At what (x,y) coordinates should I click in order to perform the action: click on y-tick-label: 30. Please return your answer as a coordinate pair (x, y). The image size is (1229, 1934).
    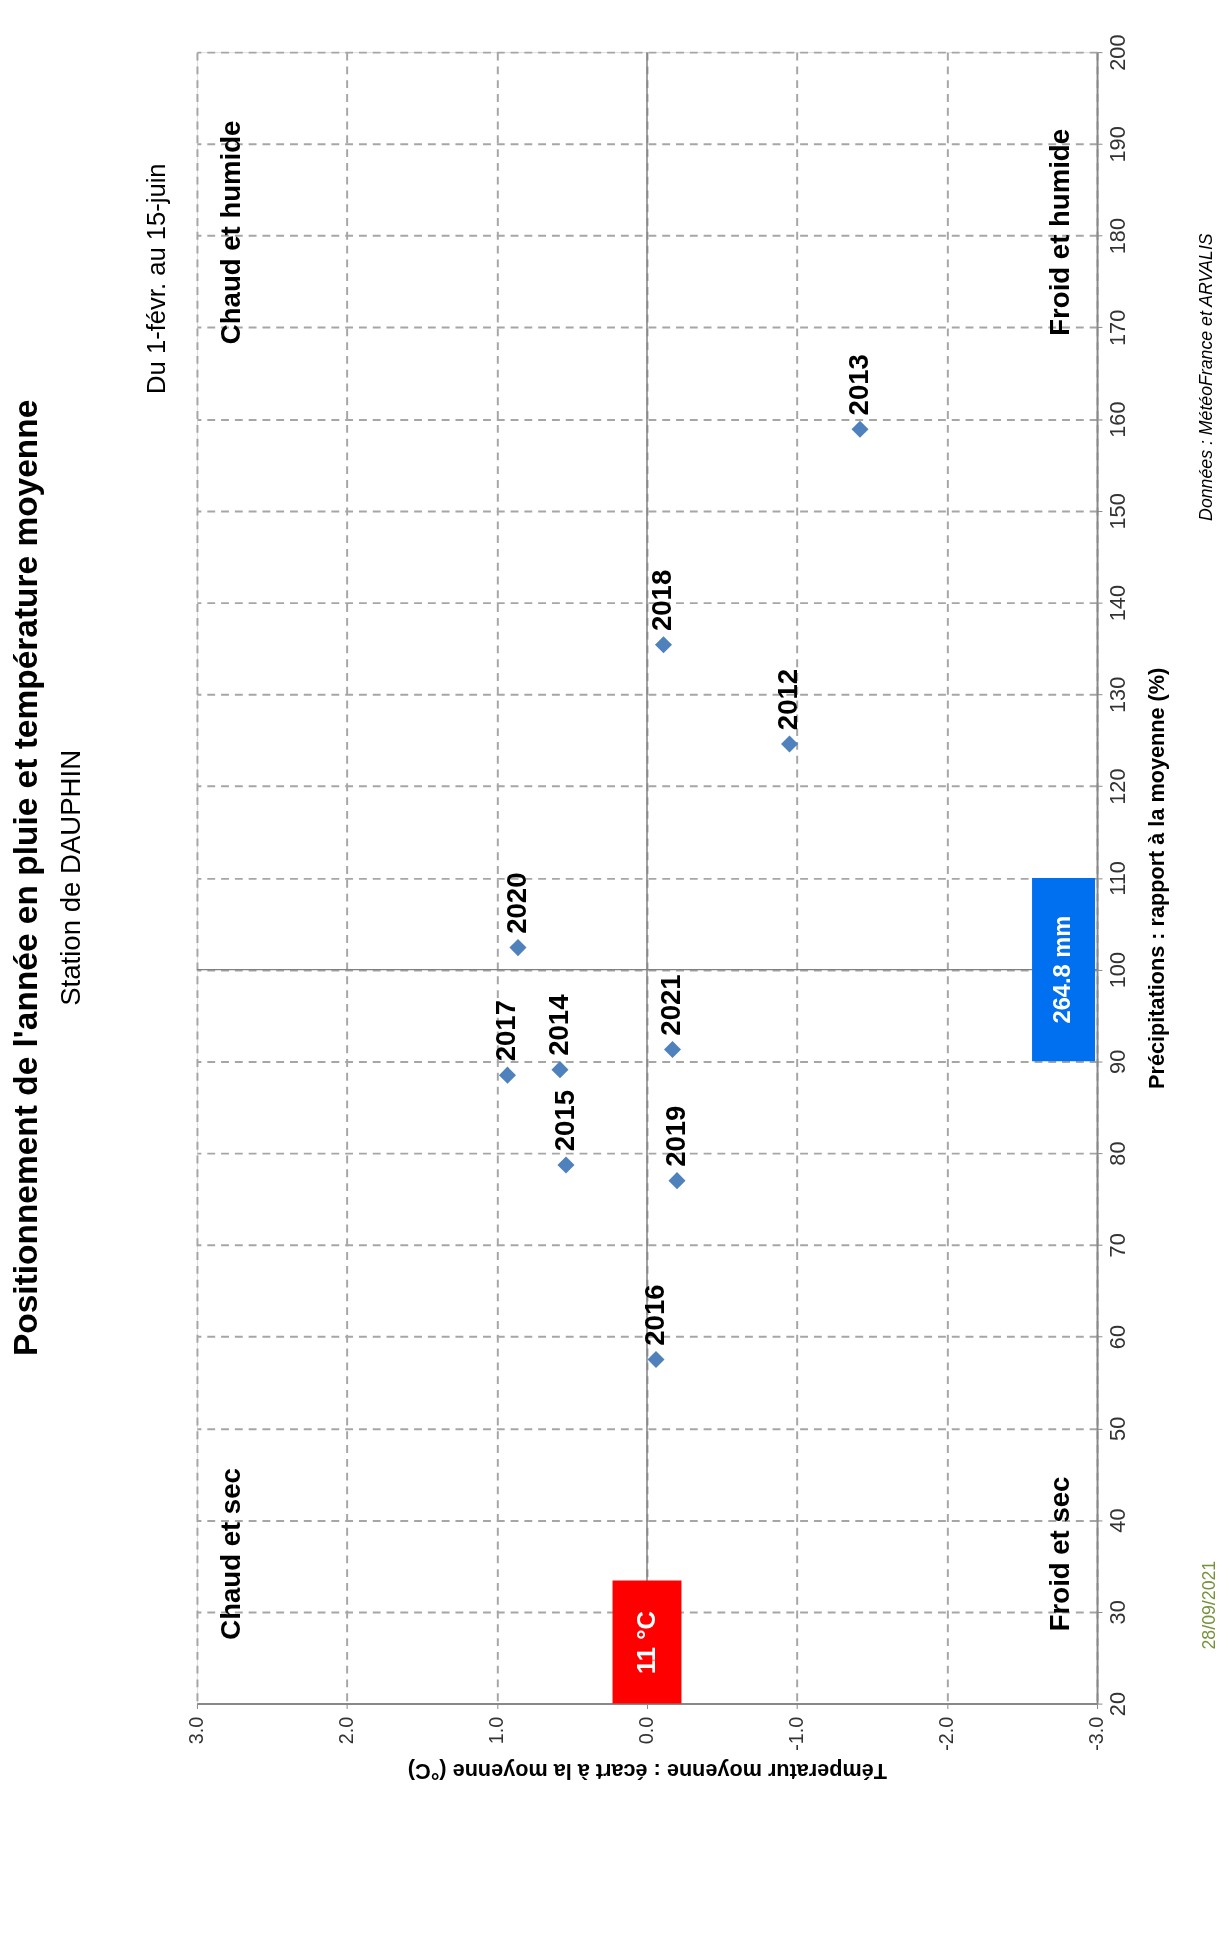
    Looking at the image, I should click on (1118, 1612).